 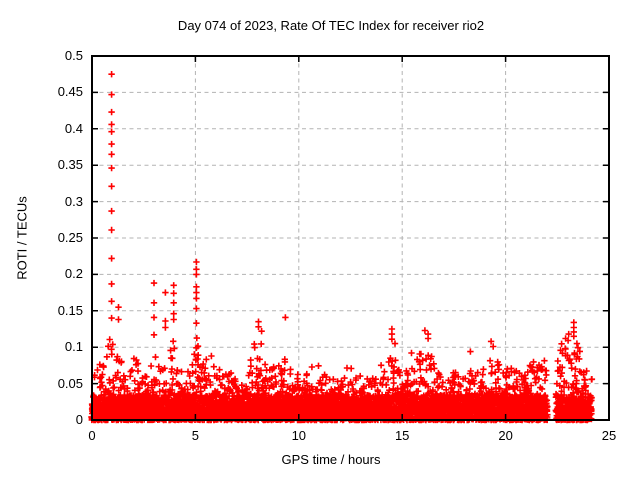 What do you see at coordinates (73, 128) in the screenshot?
I see `y-tick-label: 0.4` at bounding box center [73, 128].